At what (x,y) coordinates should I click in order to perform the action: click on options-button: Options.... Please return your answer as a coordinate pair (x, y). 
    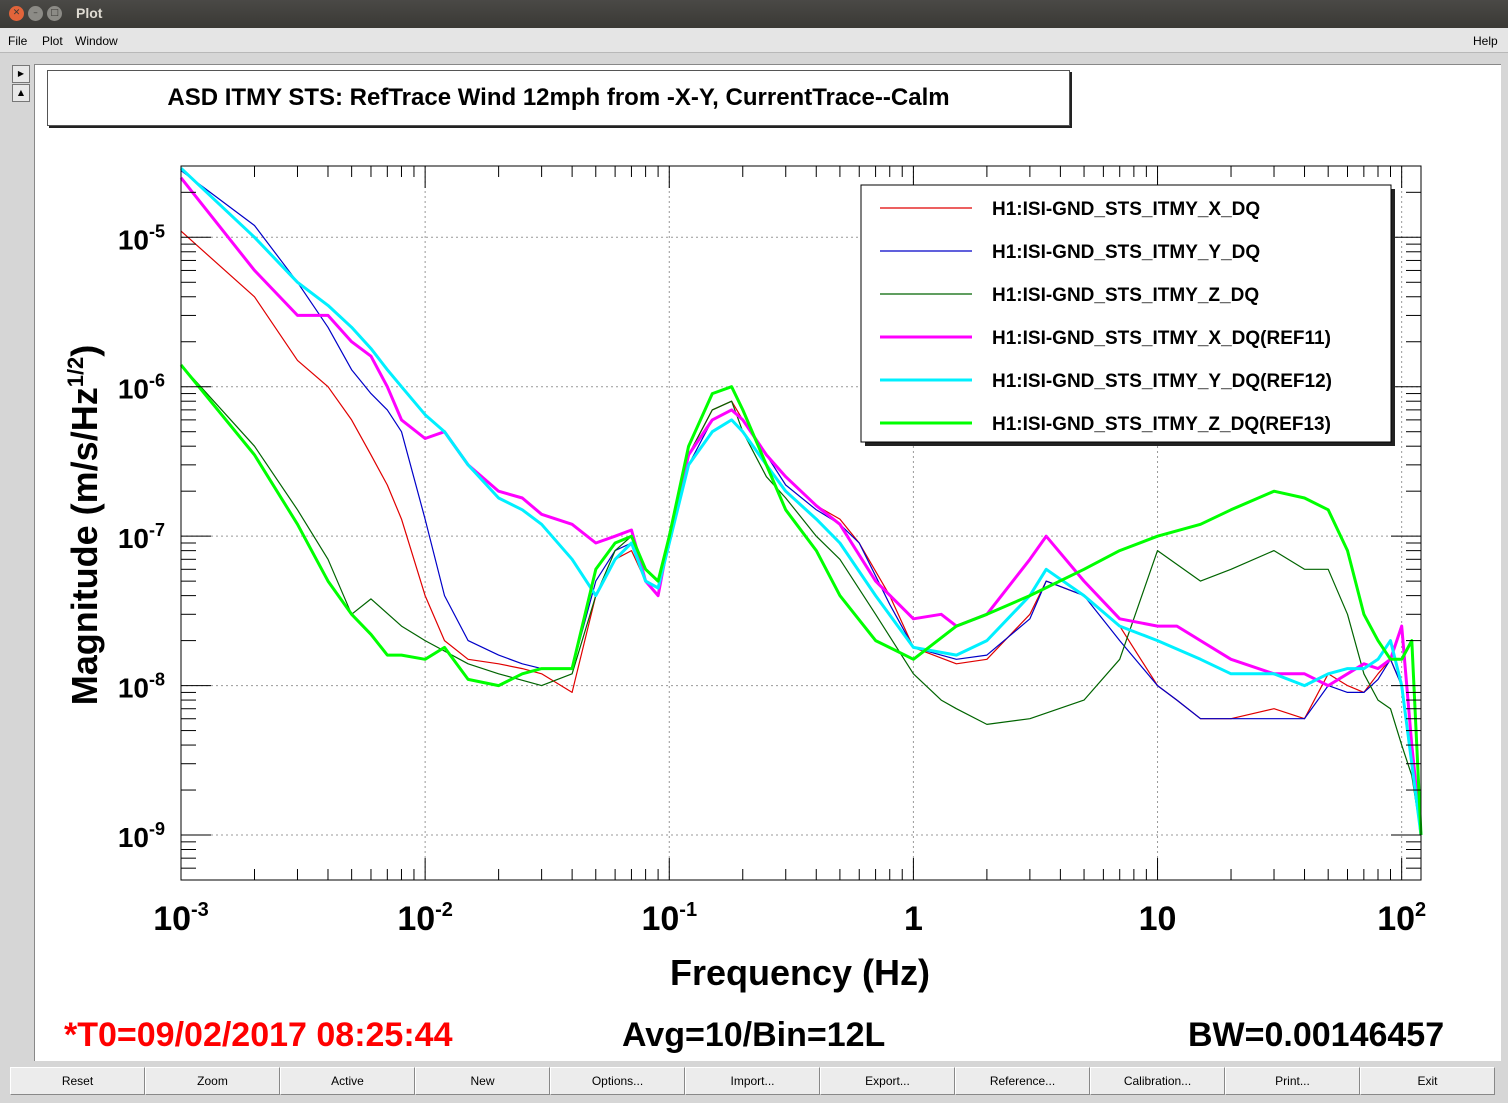
    Looking at the image, I should click on (617, 1081).